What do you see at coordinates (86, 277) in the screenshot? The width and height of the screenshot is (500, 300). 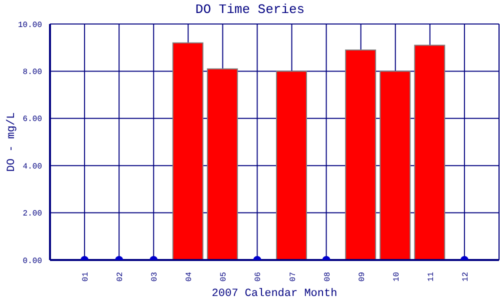 I see `x-tick-label: 01` at bounding box center [86, 277].